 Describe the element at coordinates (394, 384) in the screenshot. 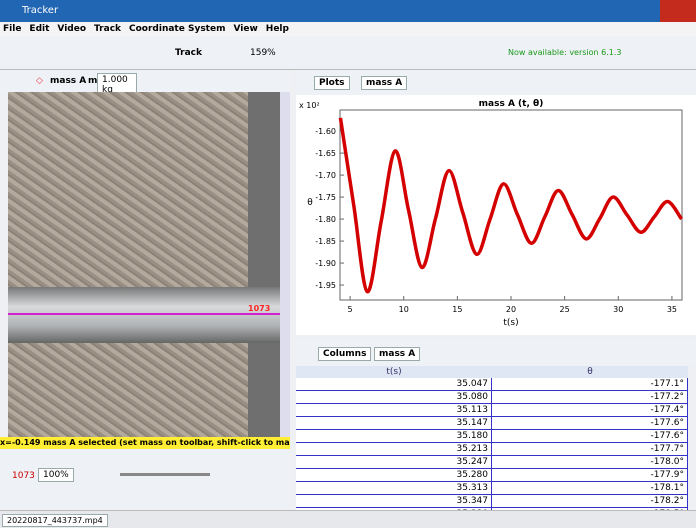

I see `table-cell: 35.047` at that location.